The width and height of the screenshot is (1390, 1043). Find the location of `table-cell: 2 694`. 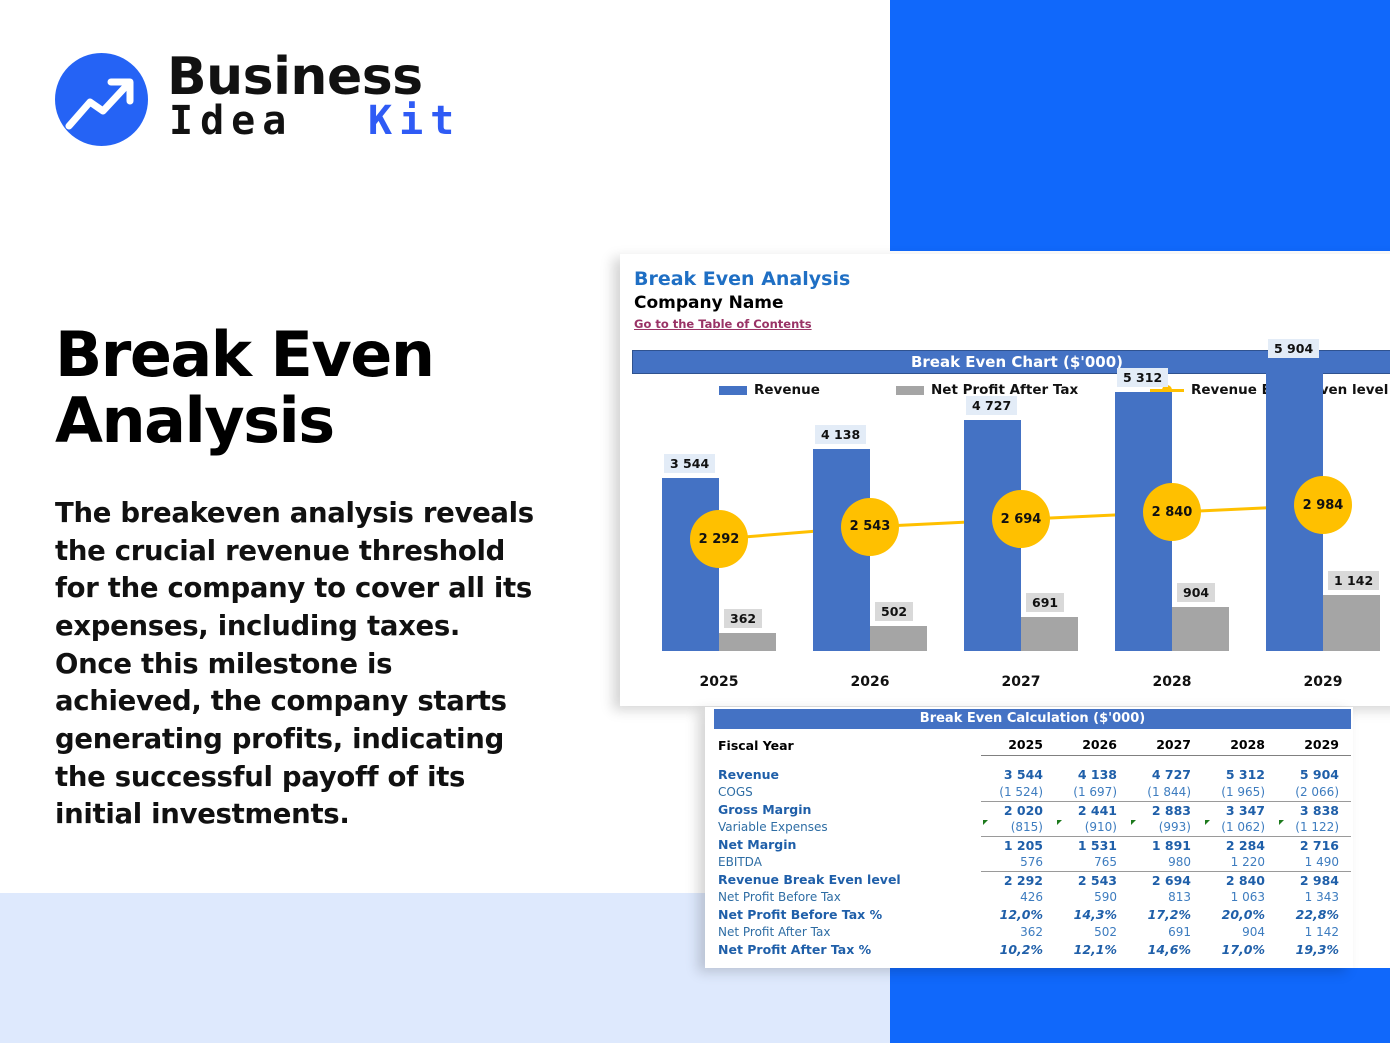

table-cell: 2 694 is located at coordinates (1171, 880).